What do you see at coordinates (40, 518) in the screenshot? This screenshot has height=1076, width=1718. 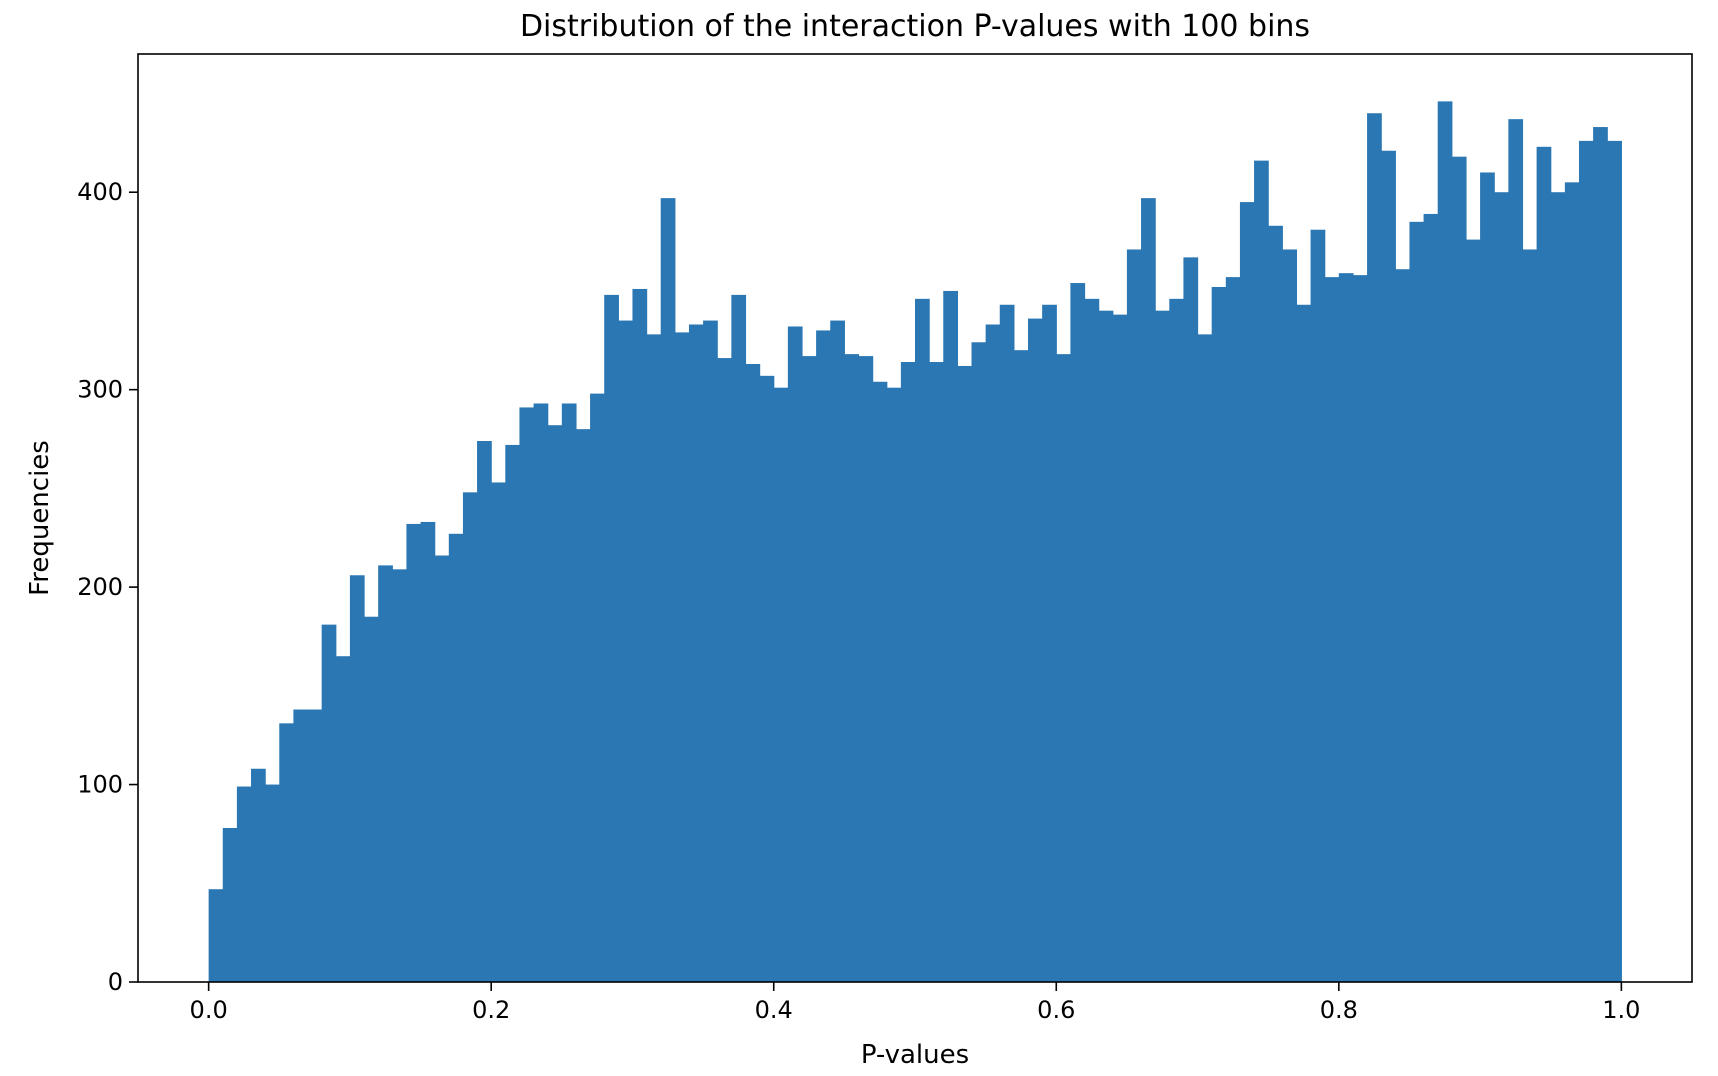 I see `y-axis-label: Frequencies` at bounding box center [40, 518].